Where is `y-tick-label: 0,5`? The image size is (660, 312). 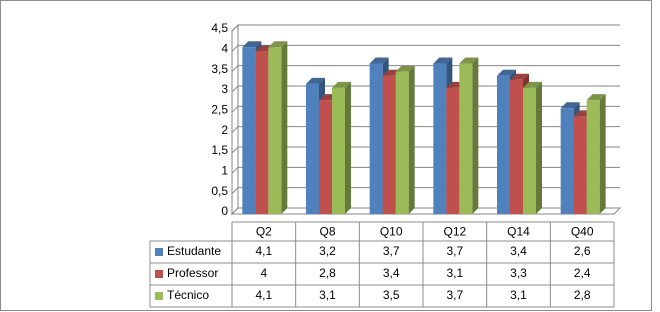
y-tick-label: 0,5 is located at coordinates (219, 191).